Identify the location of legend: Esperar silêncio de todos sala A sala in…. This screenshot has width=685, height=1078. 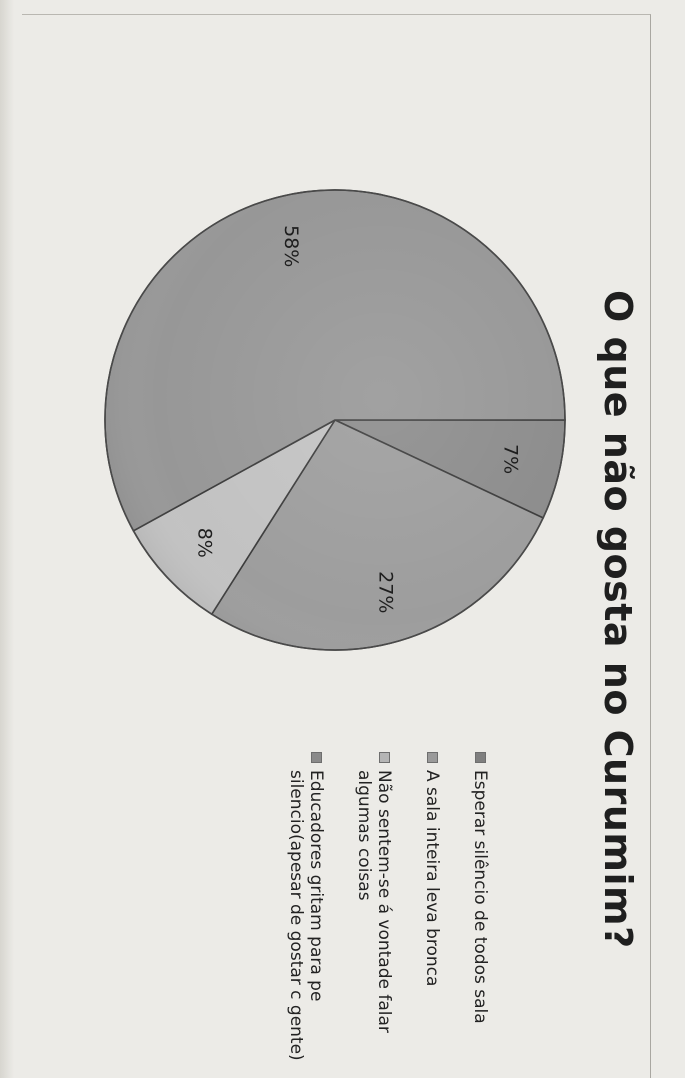
(374, 912).